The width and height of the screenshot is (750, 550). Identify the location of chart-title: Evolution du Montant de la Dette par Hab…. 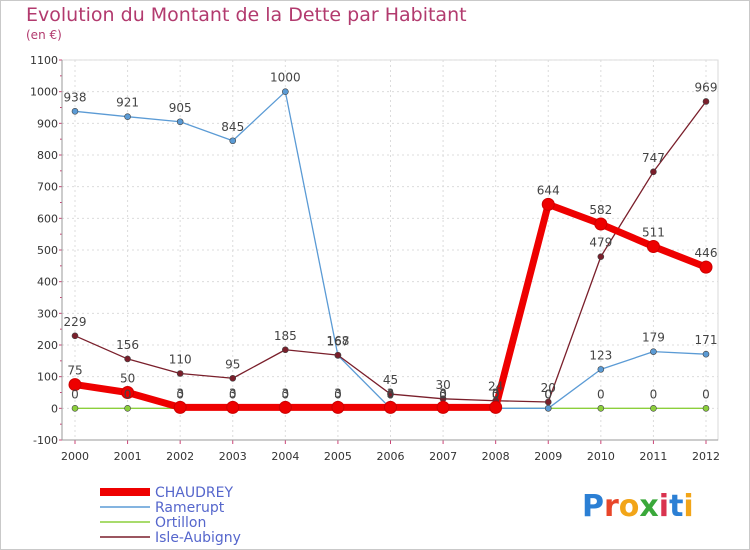
(246, 15).